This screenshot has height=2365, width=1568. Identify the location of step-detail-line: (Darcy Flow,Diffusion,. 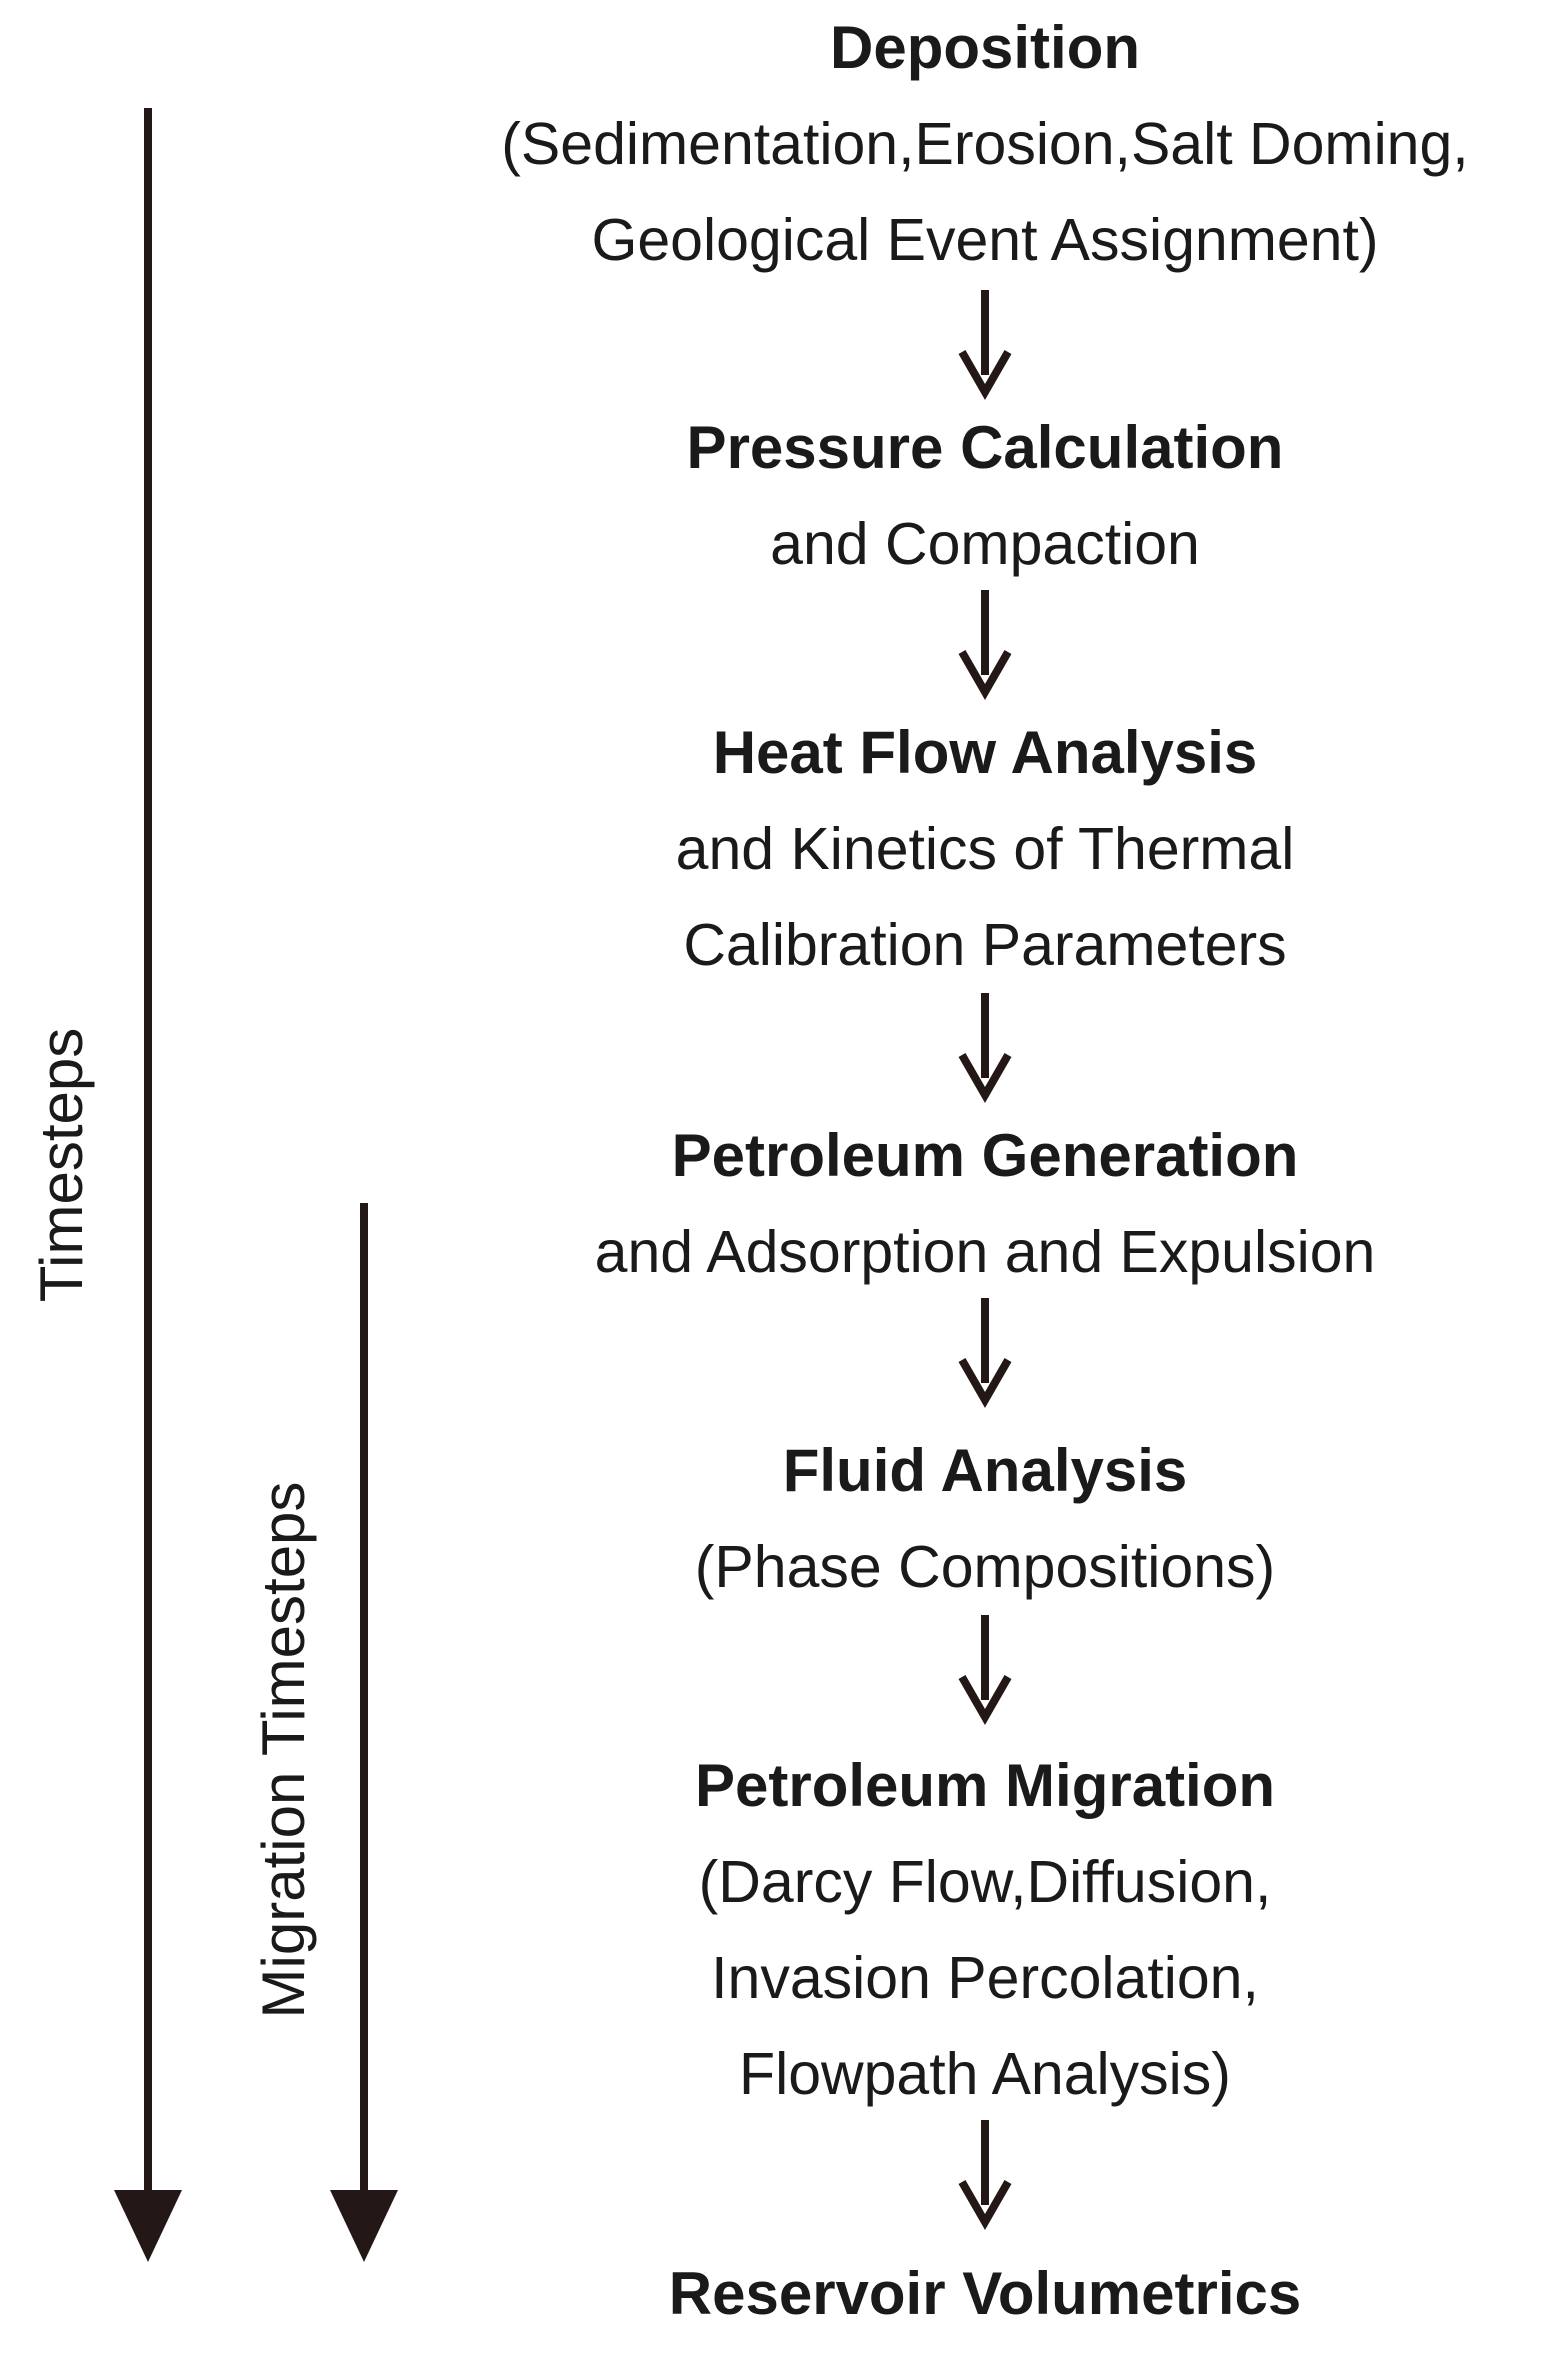
(985, 1882).